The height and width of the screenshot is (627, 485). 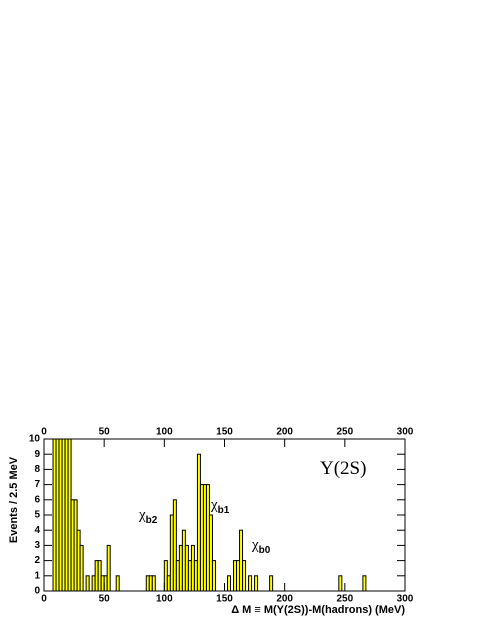 What do you see at coordinates (37, 469) in the screenshot?
I see `y-tick-label: 8` at bounding box center [37, 469].